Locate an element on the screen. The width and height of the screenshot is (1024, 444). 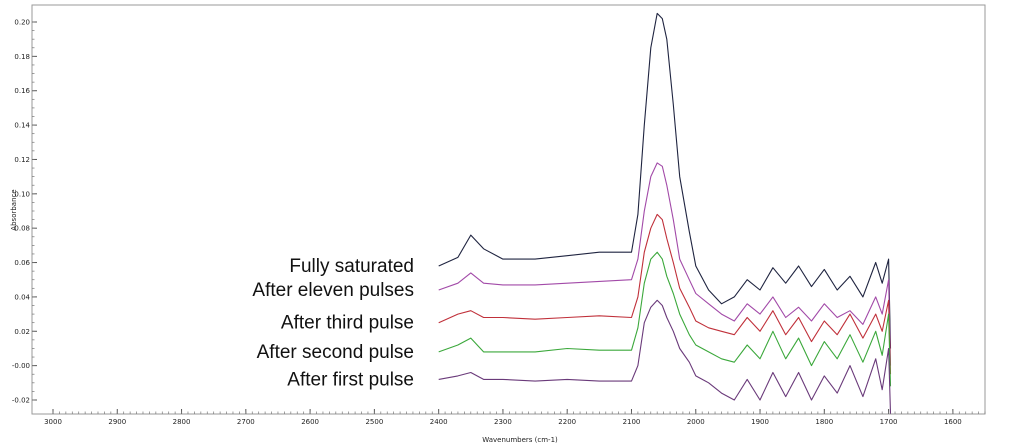
y-tick-label: 0.02 is located at coordinates (22, 332).